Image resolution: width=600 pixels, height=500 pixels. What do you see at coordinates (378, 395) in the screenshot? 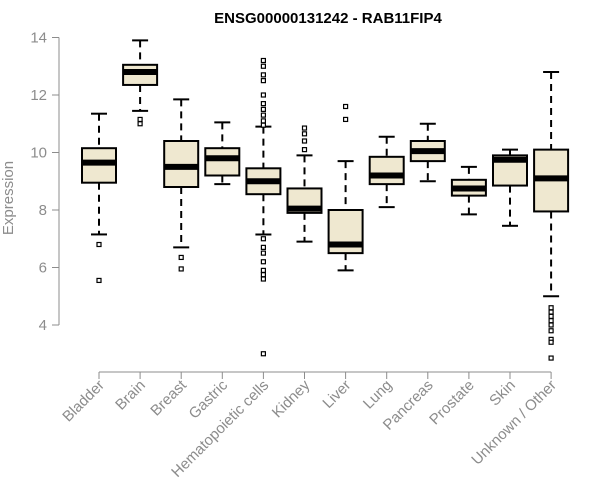
I see `x-tick-label: Lung` at bounding box center [378, 395].